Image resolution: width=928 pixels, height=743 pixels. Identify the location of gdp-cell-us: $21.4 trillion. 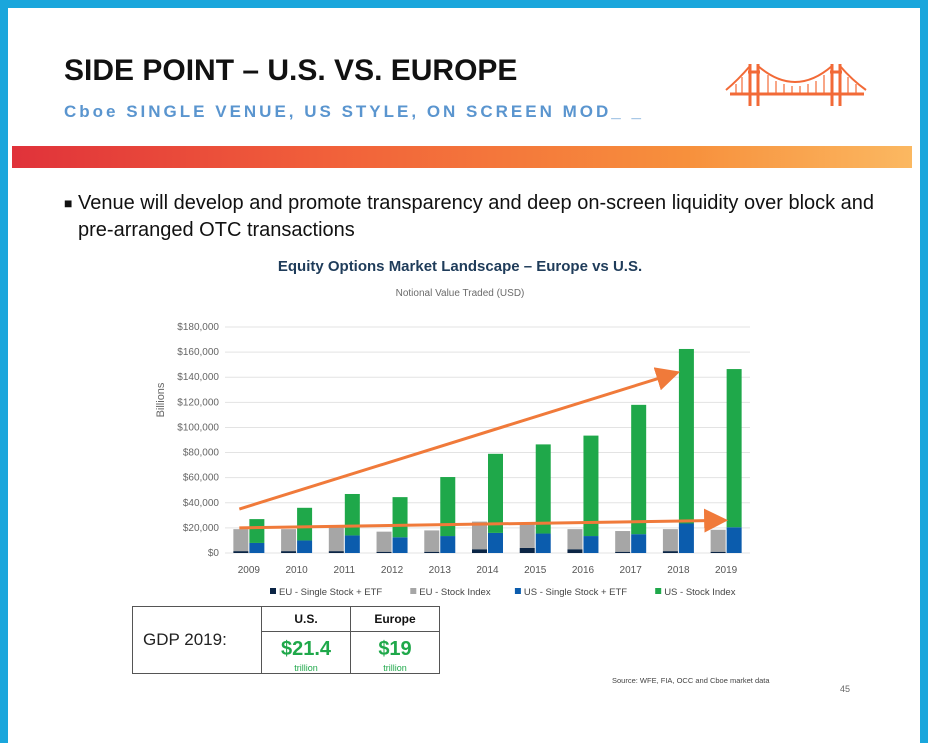
(306, 652).